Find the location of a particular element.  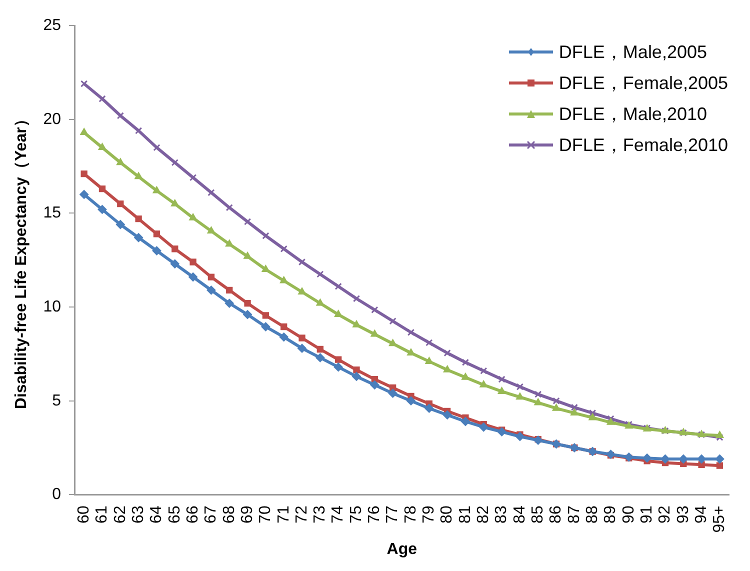

y-tick-label: 10 is located at coordinates (52, 307).